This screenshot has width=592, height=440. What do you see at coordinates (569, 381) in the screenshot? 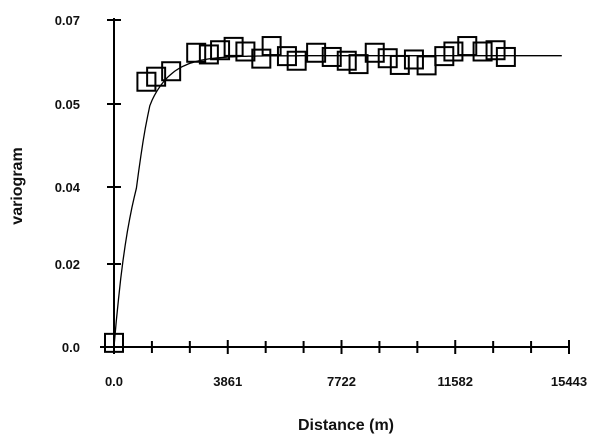
I see `x-tick-label: 15443` at bounding box center [569, 381].